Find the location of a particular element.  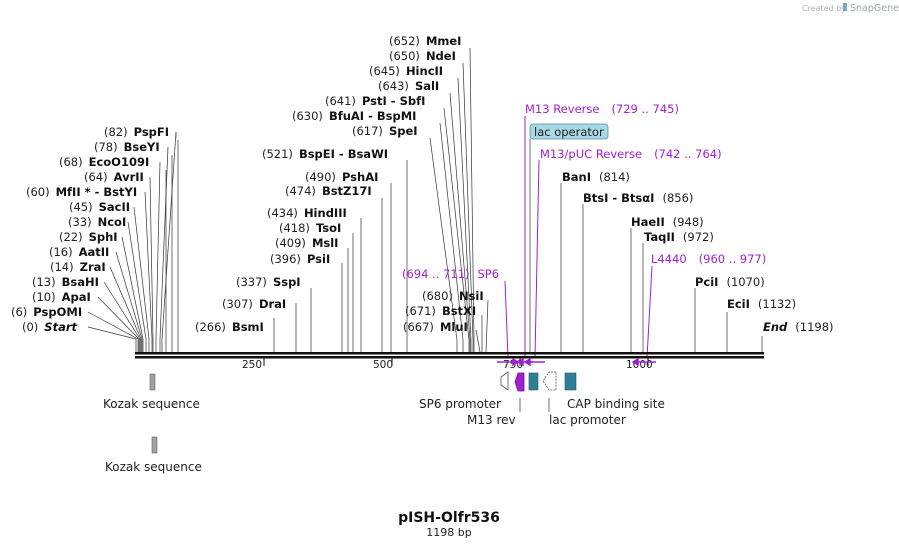

enzyme-sacii: (45) SacII is located at coordinates (99, 207).